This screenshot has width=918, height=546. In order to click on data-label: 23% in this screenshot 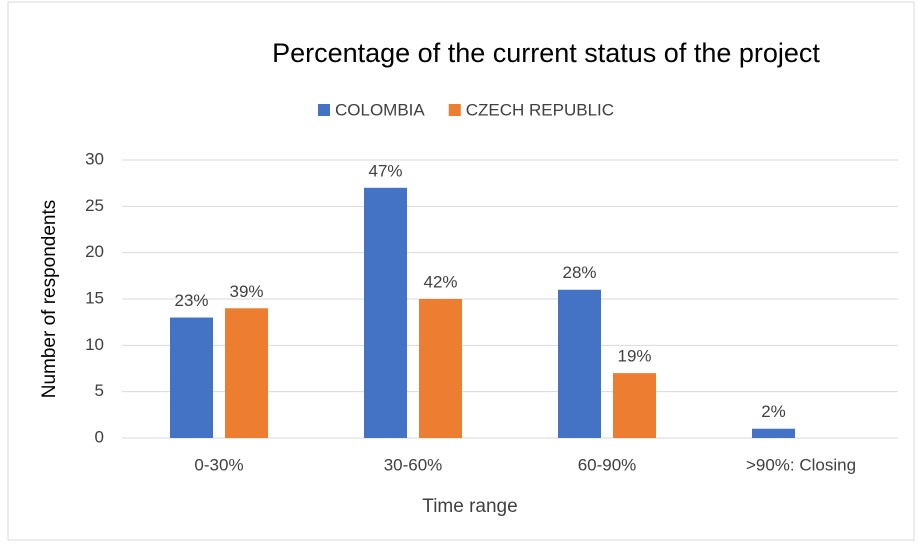, I will do `click(191, 300)`.